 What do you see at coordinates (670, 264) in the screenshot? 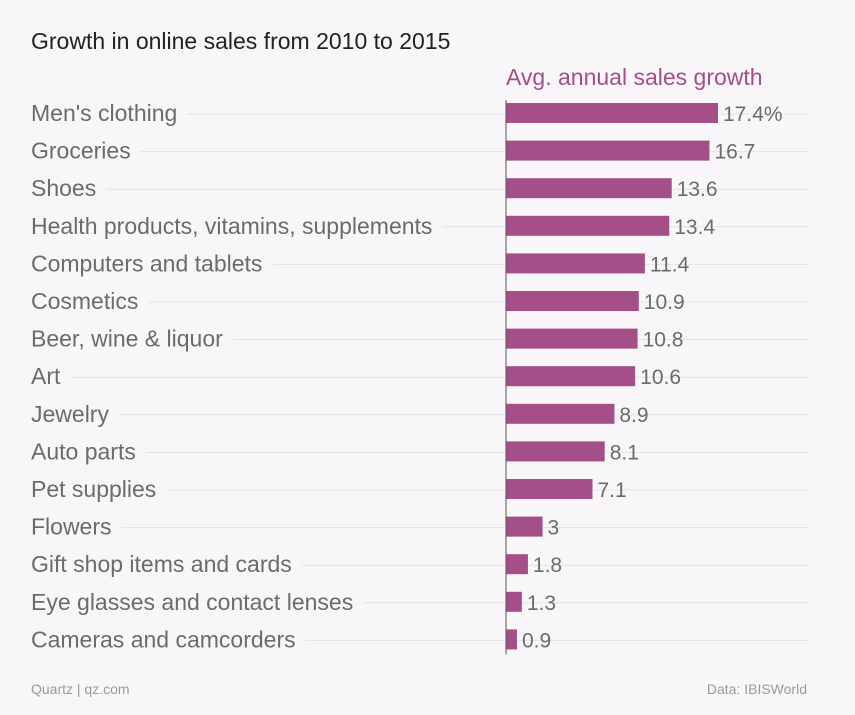
I see `value-label: 11.4` at bounding box center [670, 264].